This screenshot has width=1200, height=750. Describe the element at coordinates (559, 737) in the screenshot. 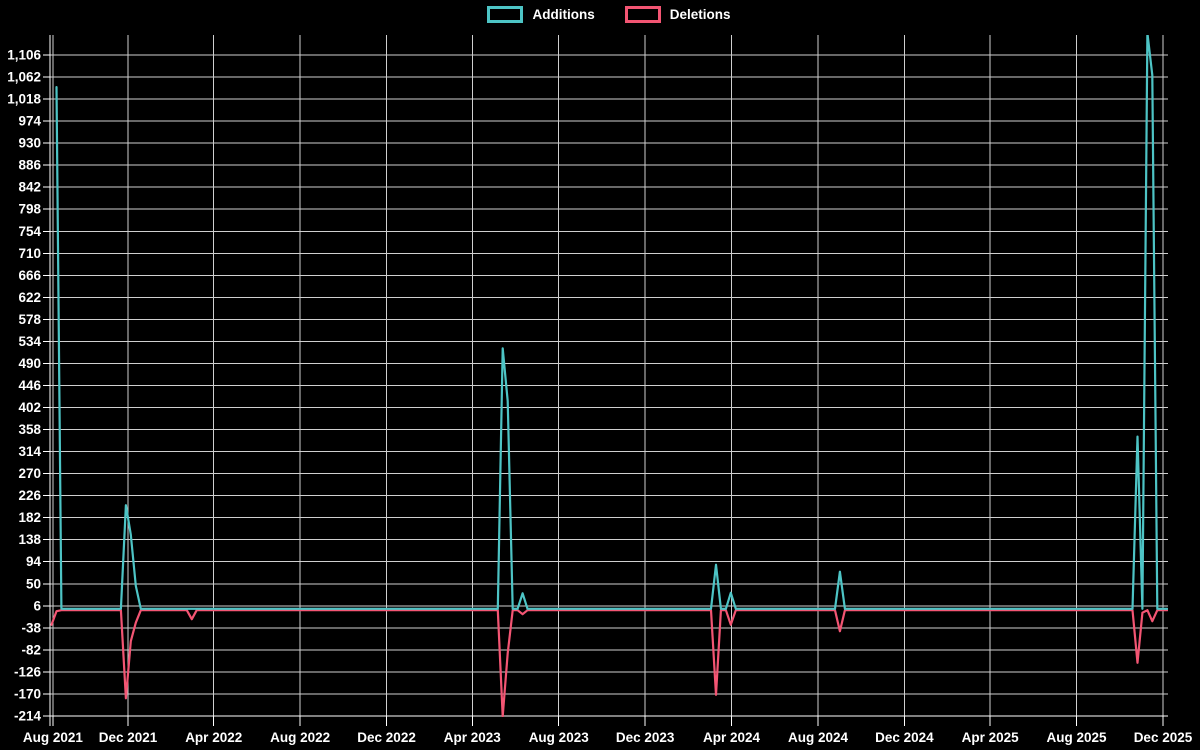

I see `x-axis-label: Aug 2023` at that location.